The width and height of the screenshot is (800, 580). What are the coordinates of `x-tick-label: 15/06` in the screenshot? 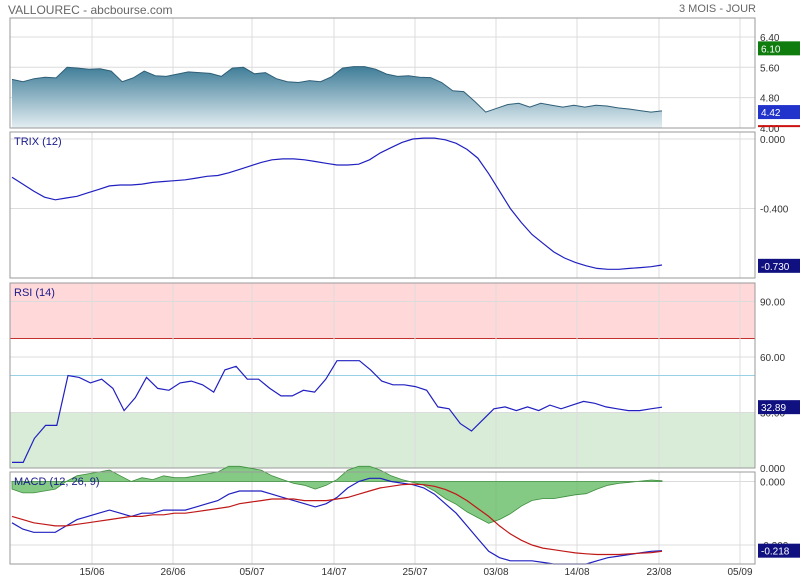 It's located at (91, 572).